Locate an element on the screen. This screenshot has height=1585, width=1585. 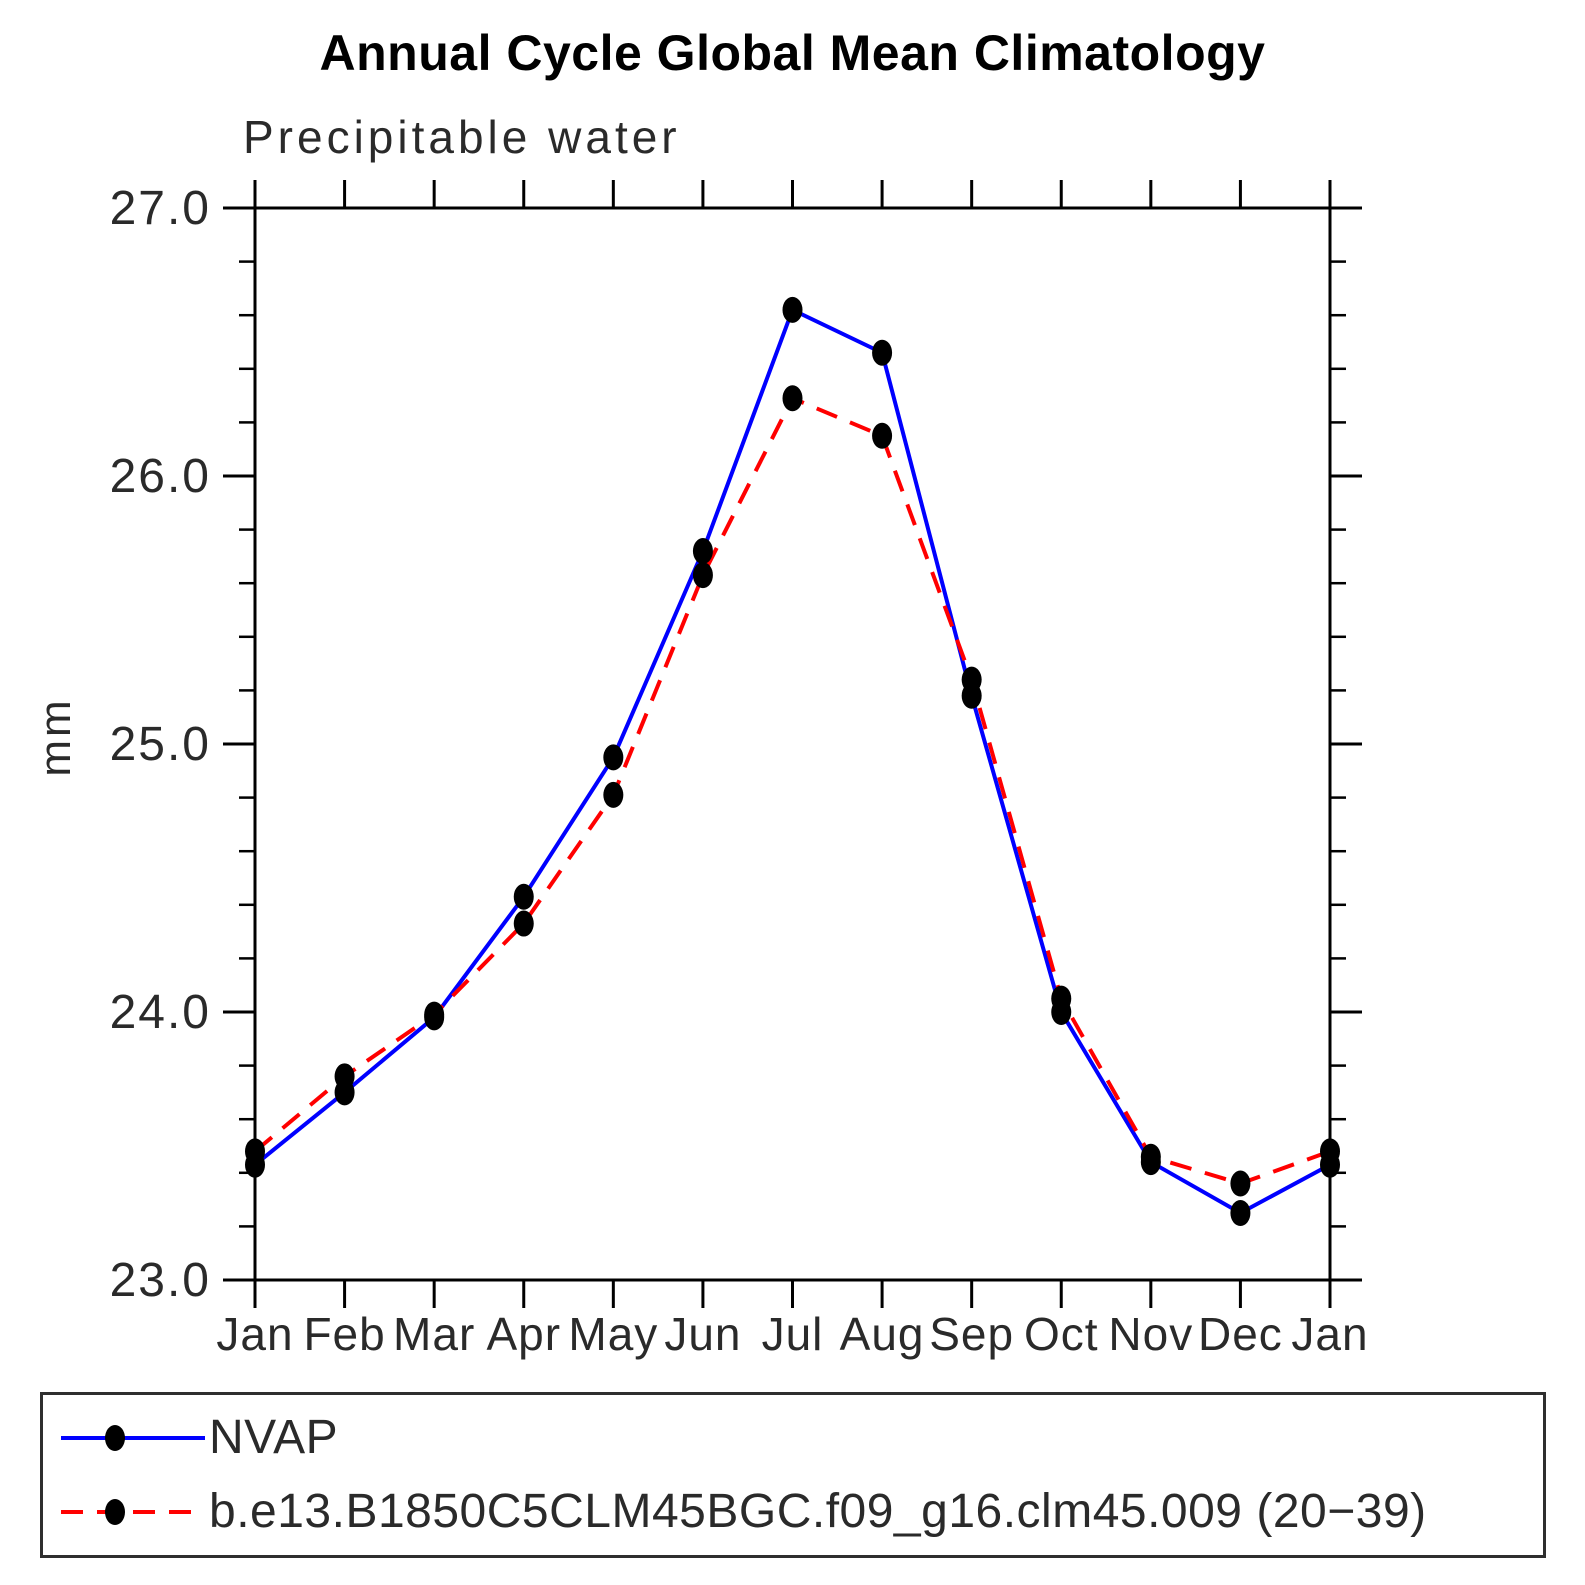
chart-title: Annual Cycle Global Mean Climatology is located at coordinates (792, 53).